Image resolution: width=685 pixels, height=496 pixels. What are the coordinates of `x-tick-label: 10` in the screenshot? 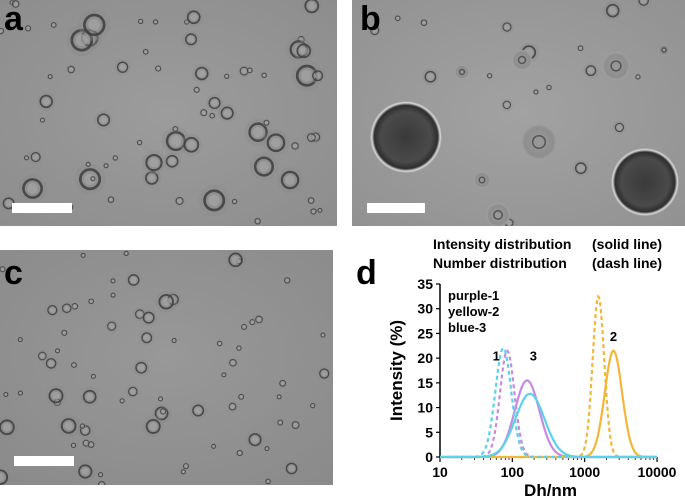 It's located at (440, 472).